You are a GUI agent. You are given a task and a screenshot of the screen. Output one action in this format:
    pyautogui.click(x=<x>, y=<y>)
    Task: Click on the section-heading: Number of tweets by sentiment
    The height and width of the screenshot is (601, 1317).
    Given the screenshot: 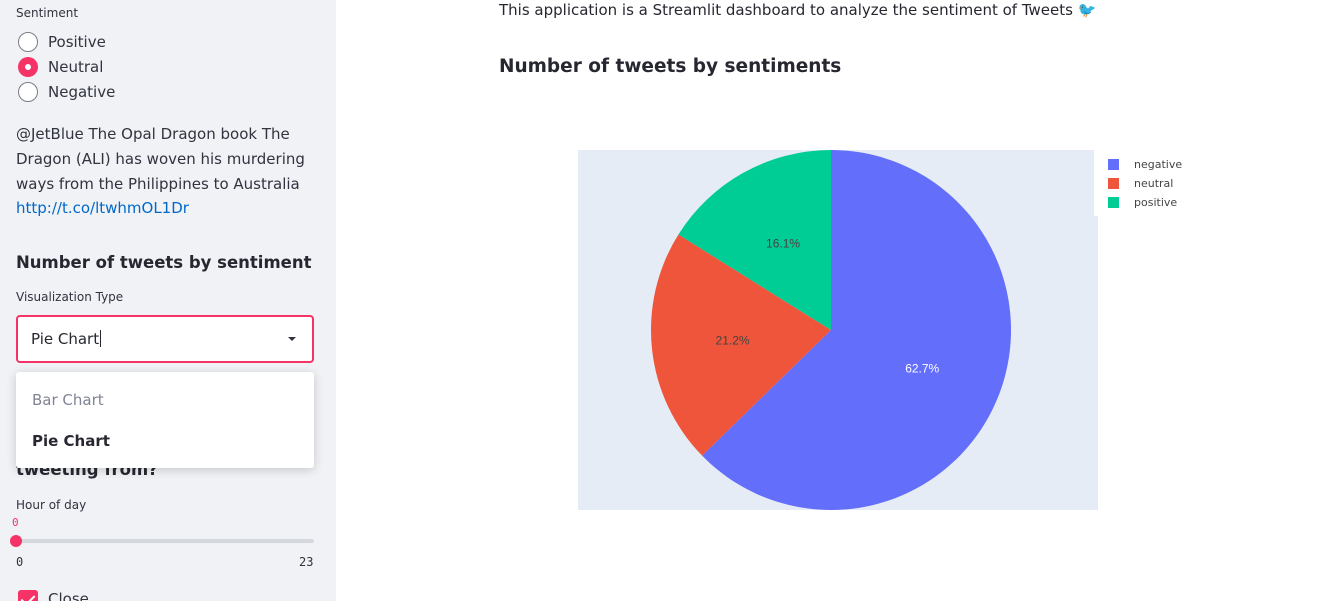 What is the action you would take?
    pyautogui.click(x=164, y=262)
    